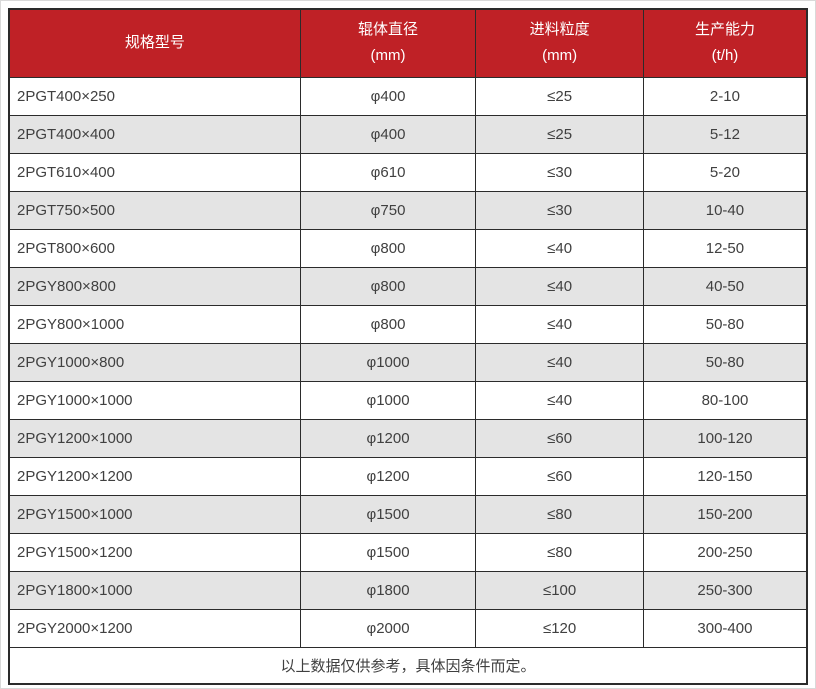 The width and height of the screenshot is (816, 689). I want to click on model-cell: 2PGY1200×1200, so click(154, 476).